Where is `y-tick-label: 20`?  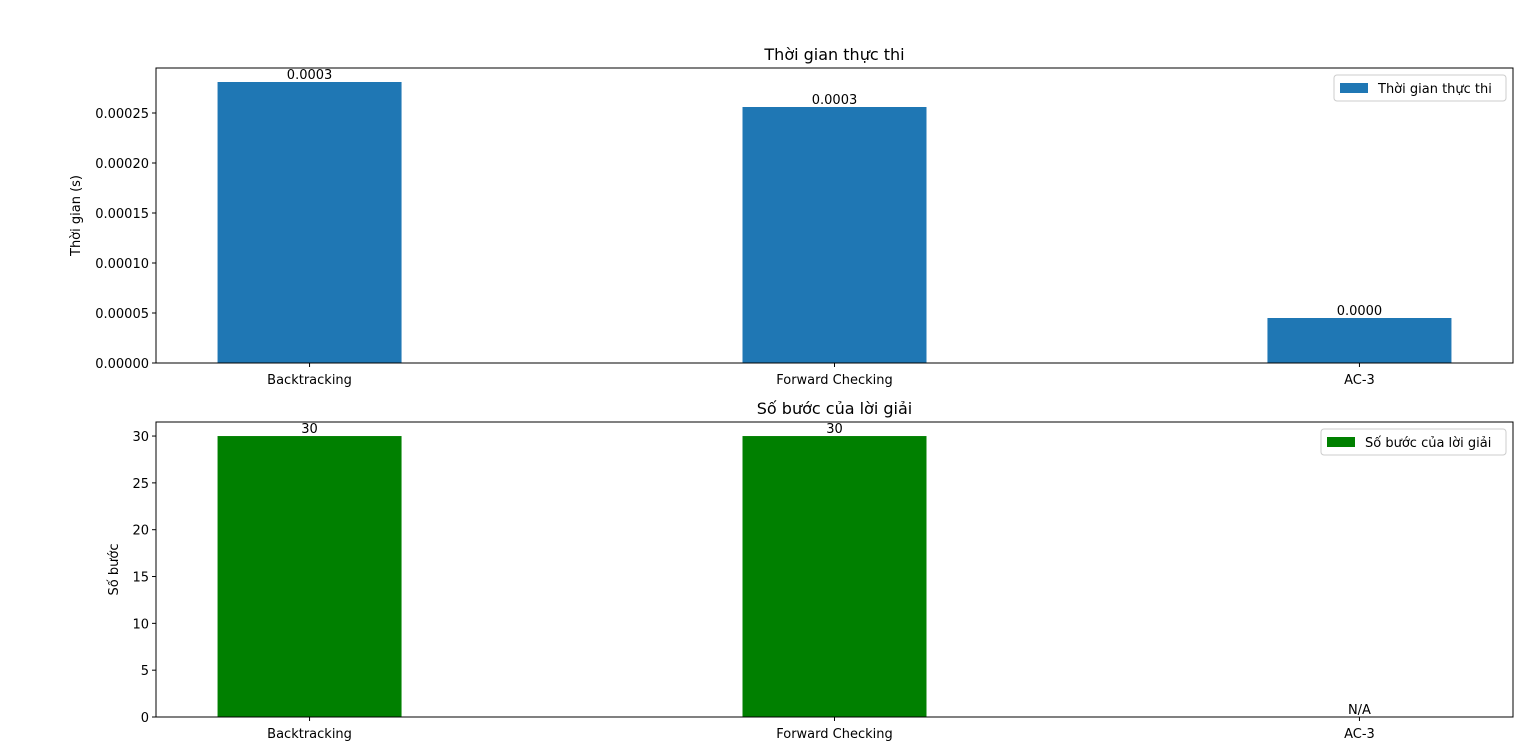 y-tick-label: 20 is located at coordinates (140, 531).